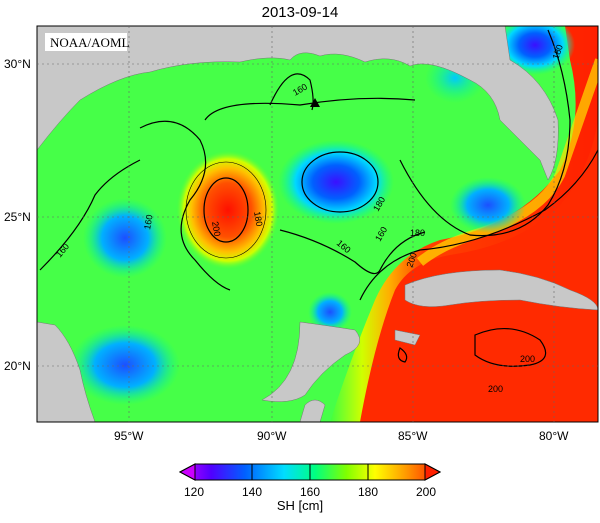 Image resolution: width=600 pixels, height=523 pixels. I want to click on source-label-box, so click(86, 42).